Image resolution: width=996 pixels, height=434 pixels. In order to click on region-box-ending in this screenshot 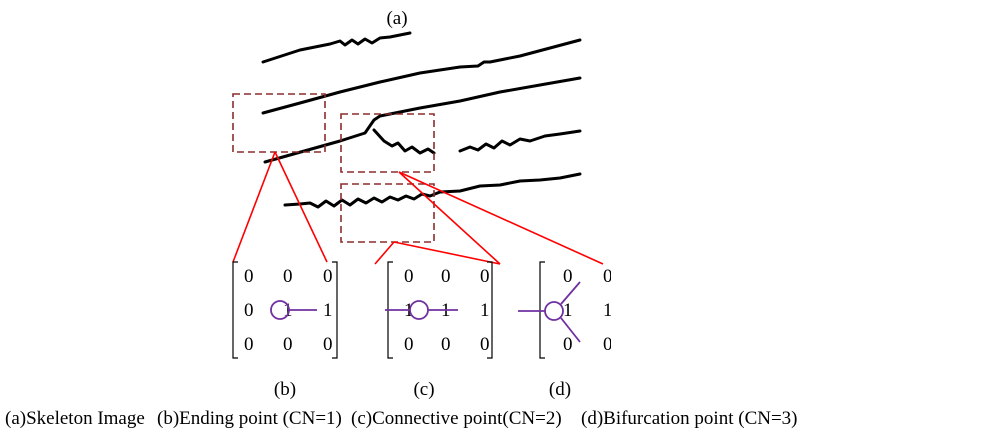, I will do `click(279, 123)`.